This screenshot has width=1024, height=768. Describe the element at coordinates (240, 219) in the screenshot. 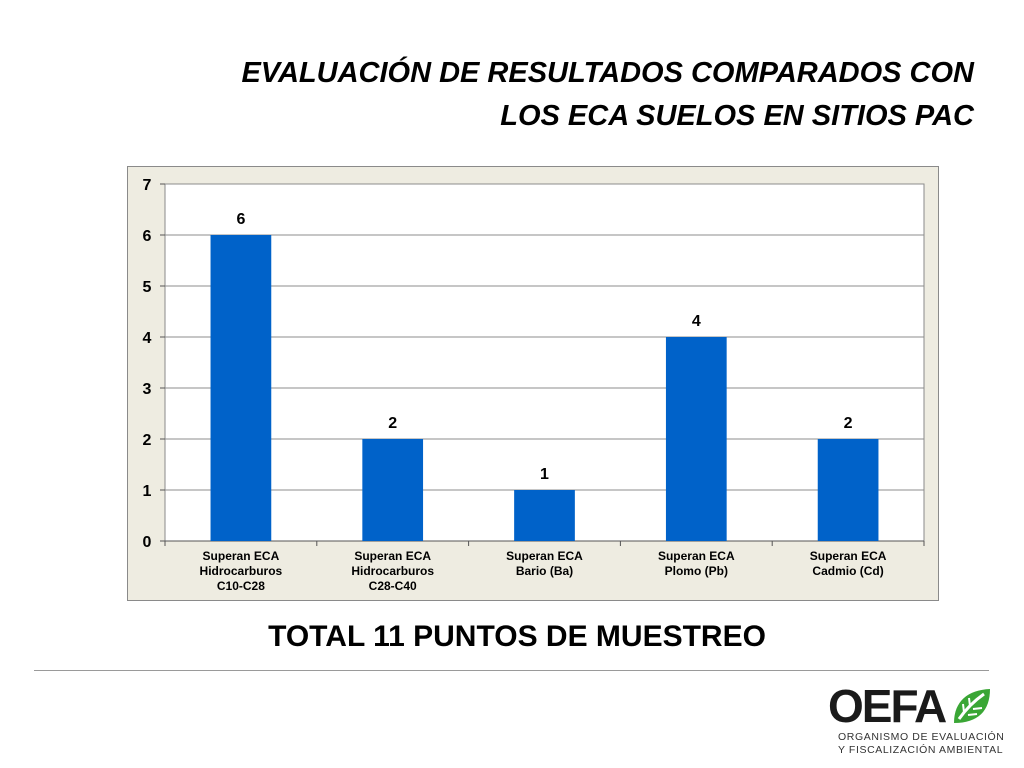

I see `data-label: 6` at that location.